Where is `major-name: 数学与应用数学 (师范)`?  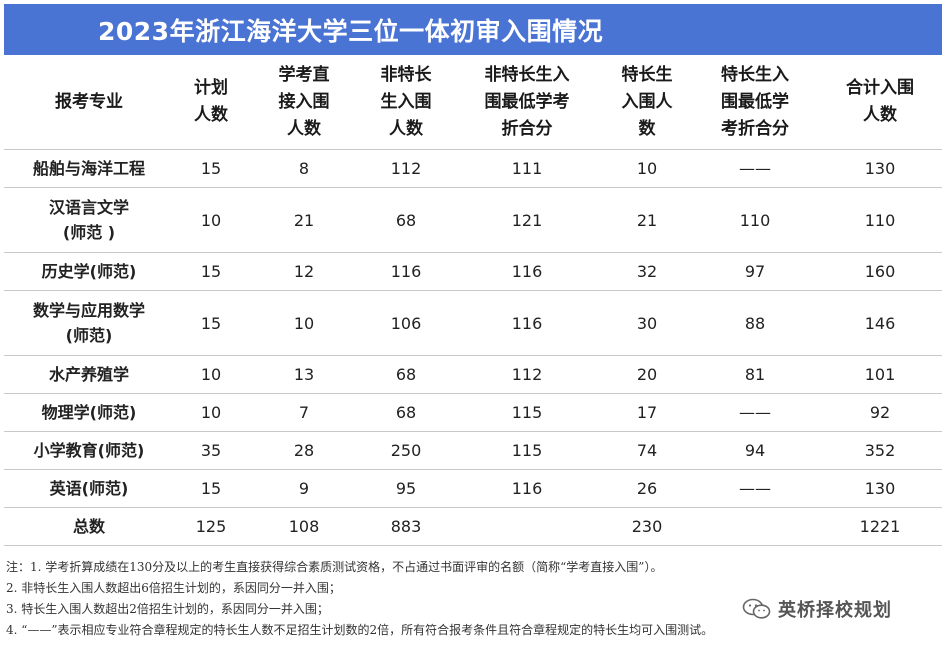
major-name: 数学与应用数学 (师范) is located at coordinates (89, 323).